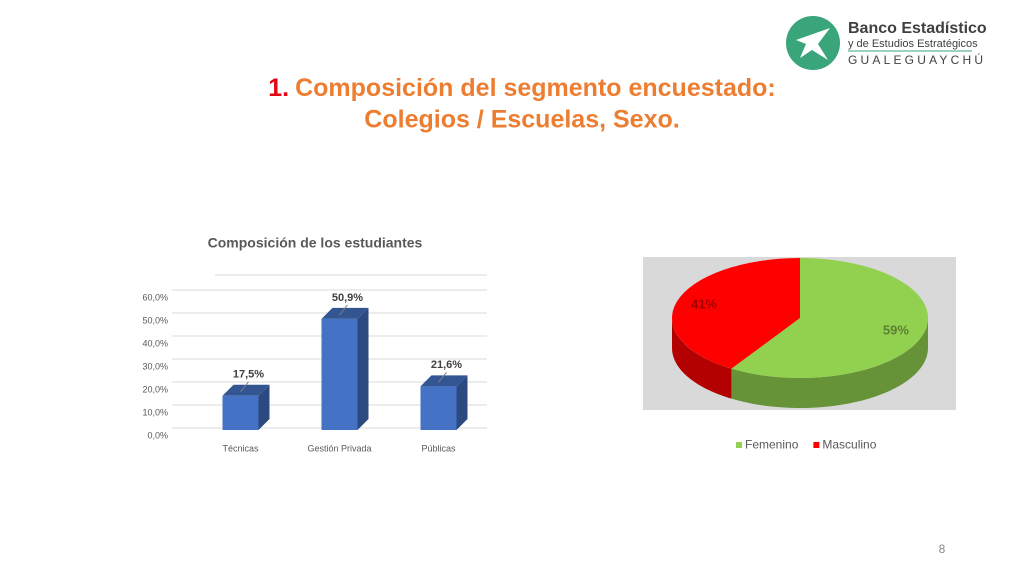 This screenshot has width=1024, height=576. I want to click on value-label: 50,9%, so click(347, 298).